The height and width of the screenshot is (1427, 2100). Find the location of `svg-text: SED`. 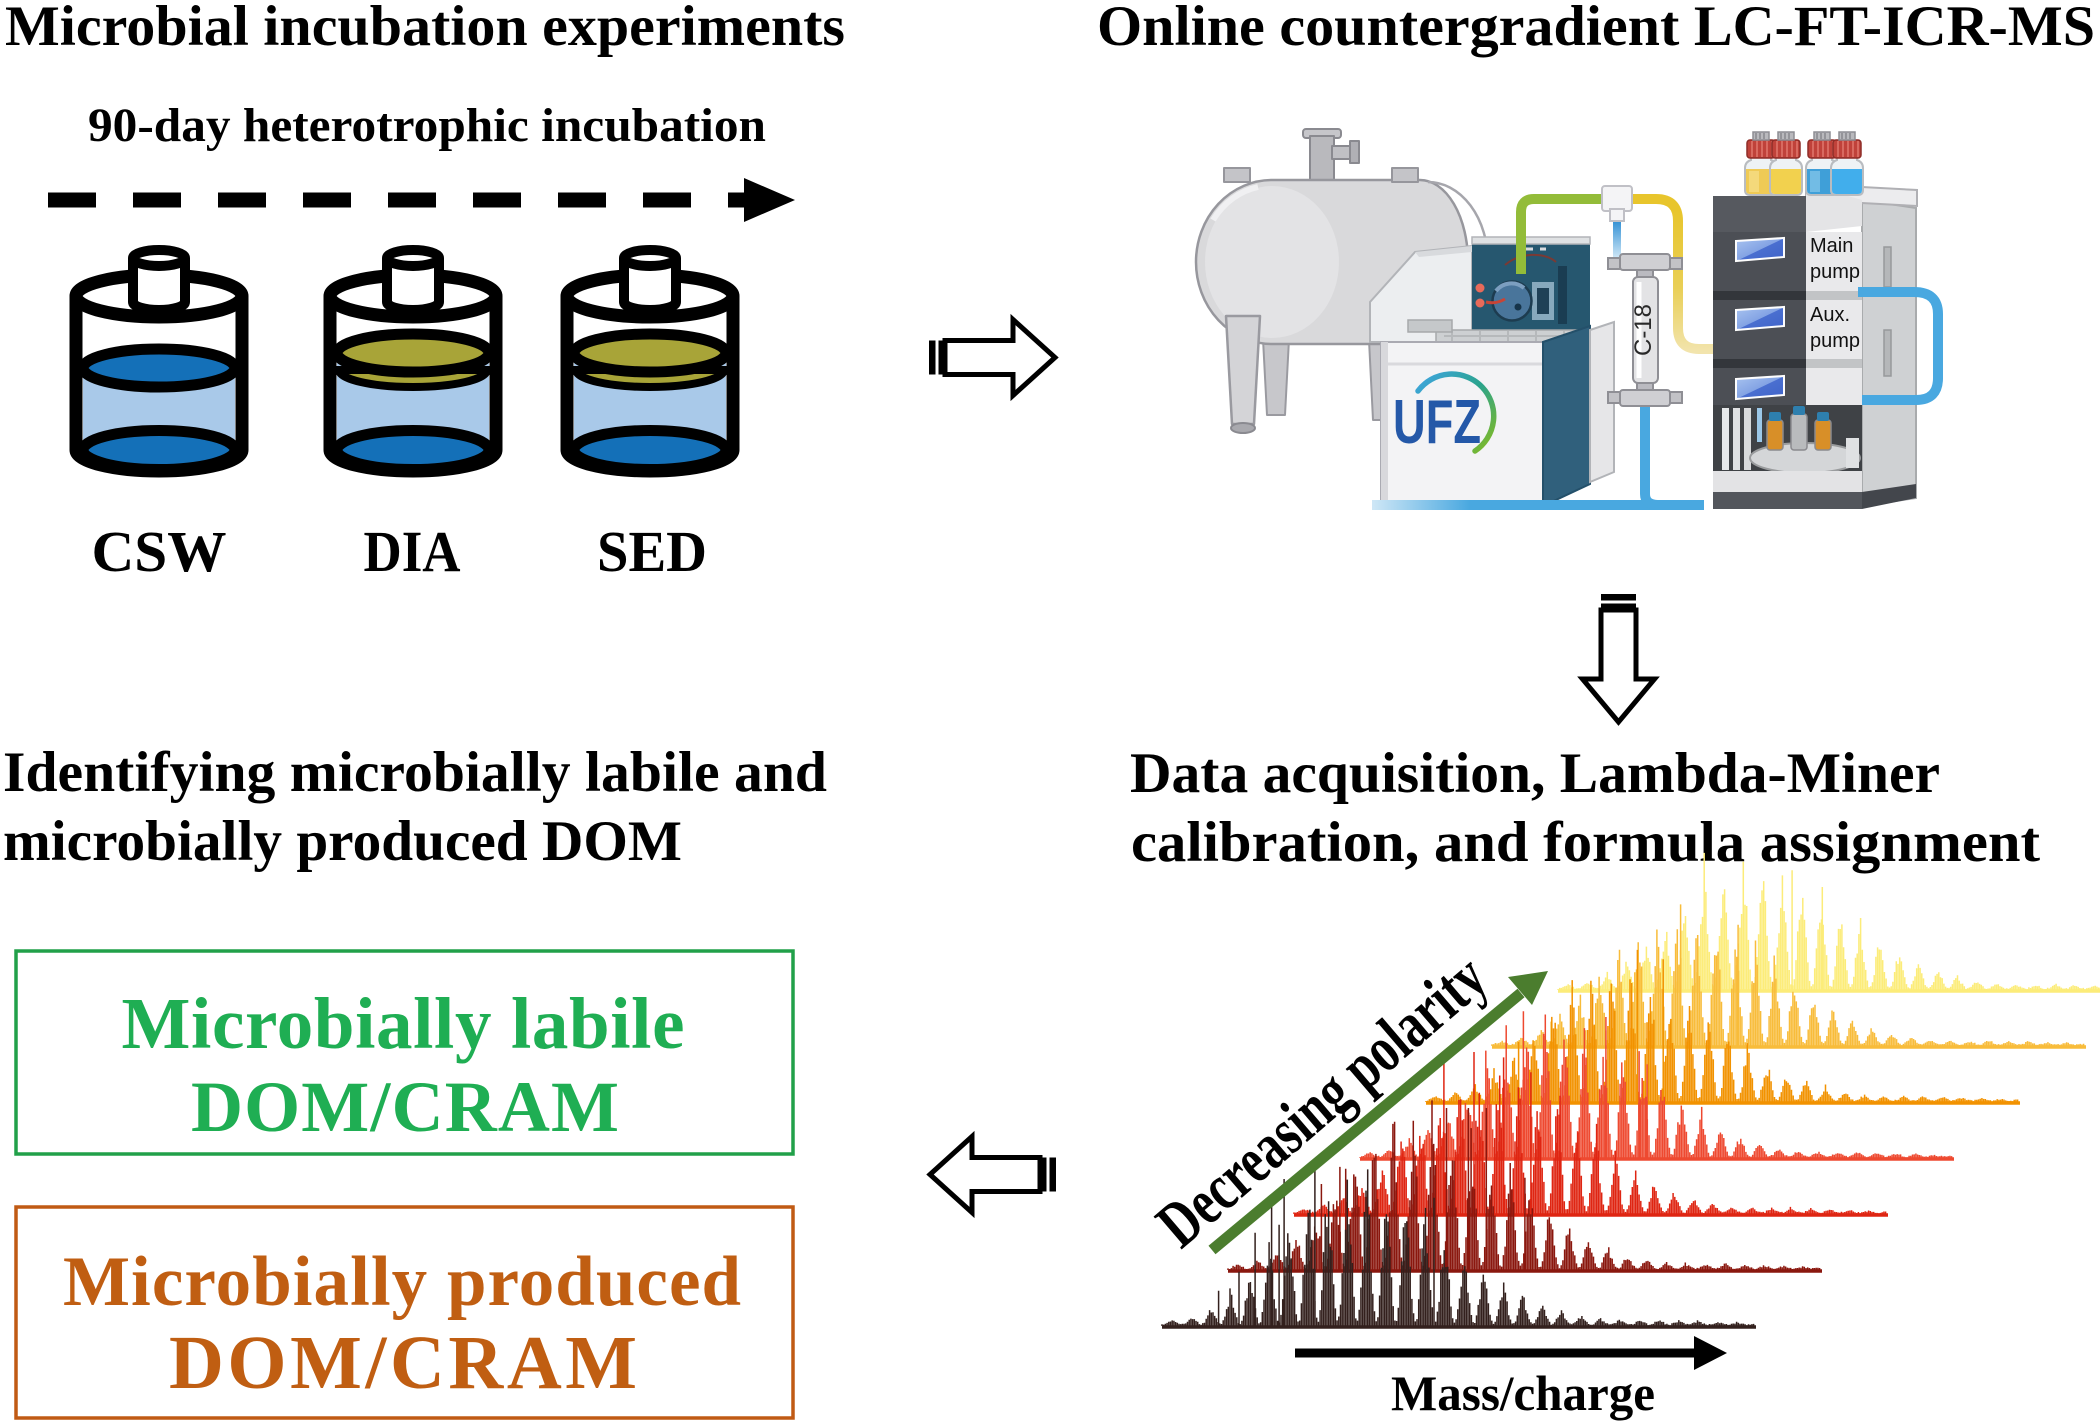

svg-text: SED is located at coordinates (652, 551).